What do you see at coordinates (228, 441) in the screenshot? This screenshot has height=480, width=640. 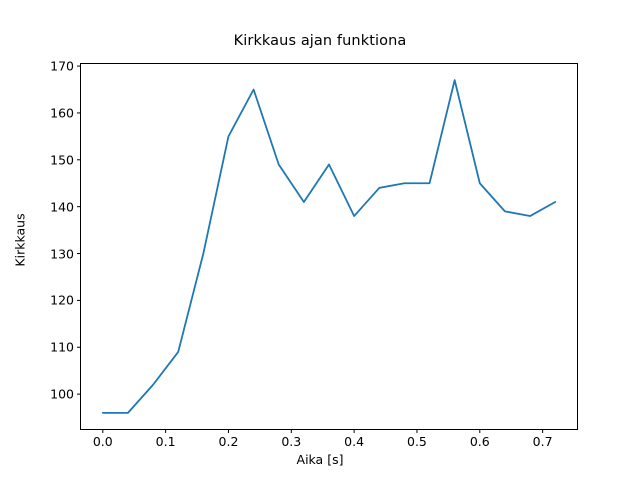 I see `x-tick-label: 0.2` at bounding box center [228, 441].